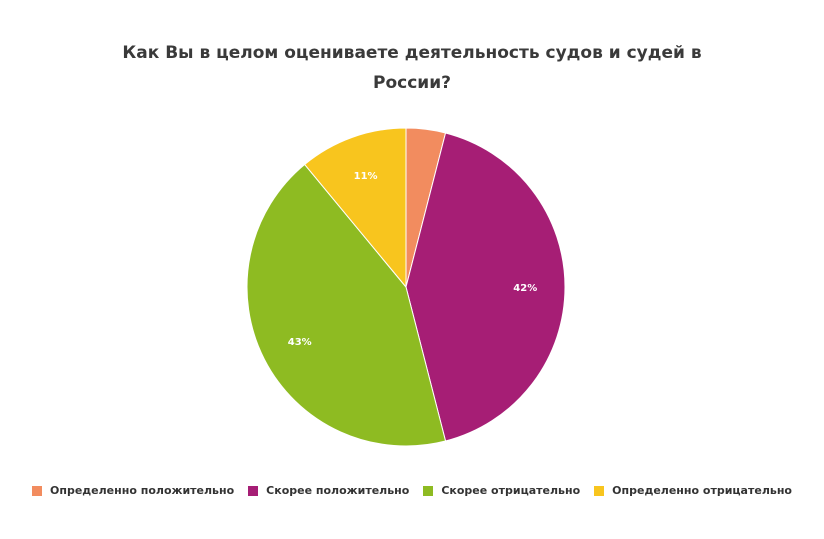 The width and height of the screenshot is (824, 539). Describe the element at coordinates (525, 288) in the screenshot. I see `slice-label-2: 42%` at that location.